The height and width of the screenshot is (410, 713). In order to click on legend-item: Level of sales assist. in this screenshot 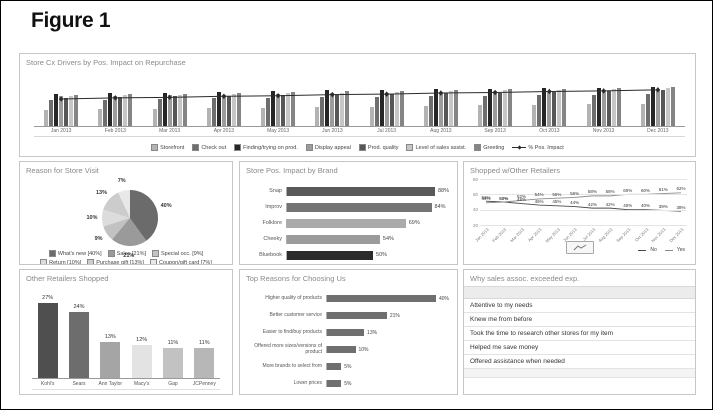, I will do `click(436, 147)`.